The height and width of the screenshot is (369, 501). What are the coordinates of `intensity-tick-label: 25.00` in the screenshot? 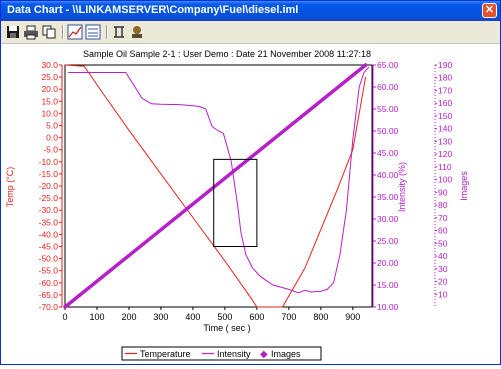 It's located at (388, 241).